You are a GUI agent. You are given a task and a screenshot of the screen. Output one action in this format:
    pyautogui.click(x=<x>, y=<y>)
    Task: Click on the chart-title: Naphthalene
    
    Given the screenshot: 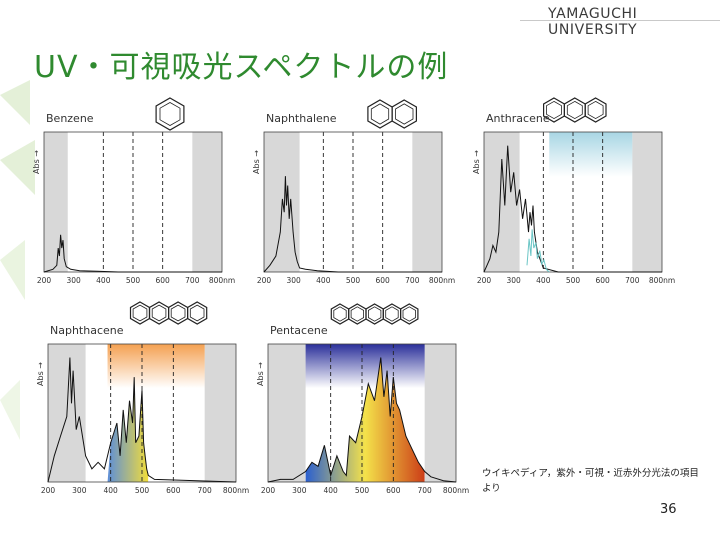 What is the action you would take?
    pyautogui.click(x=301, y=118)
    